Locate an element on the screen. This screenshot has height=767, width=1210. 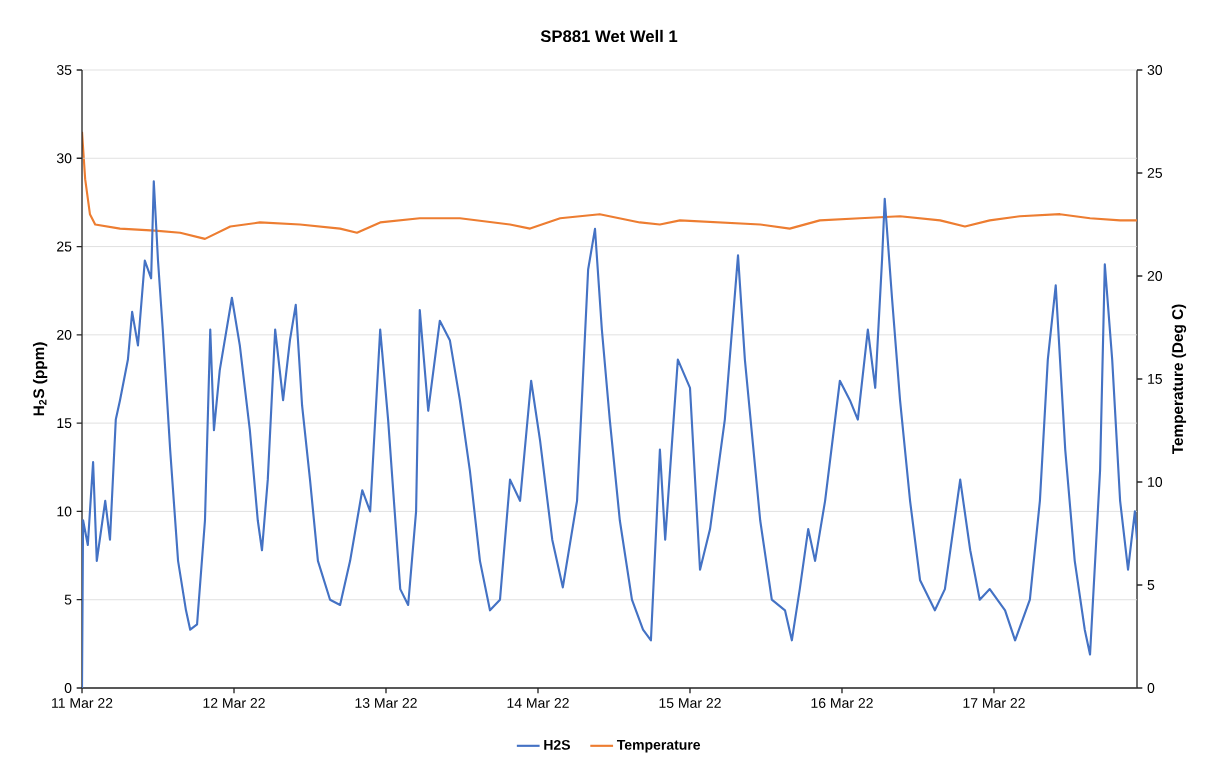
x-tick-label: 12 Mar 22 is located at coordinates (234, 703).